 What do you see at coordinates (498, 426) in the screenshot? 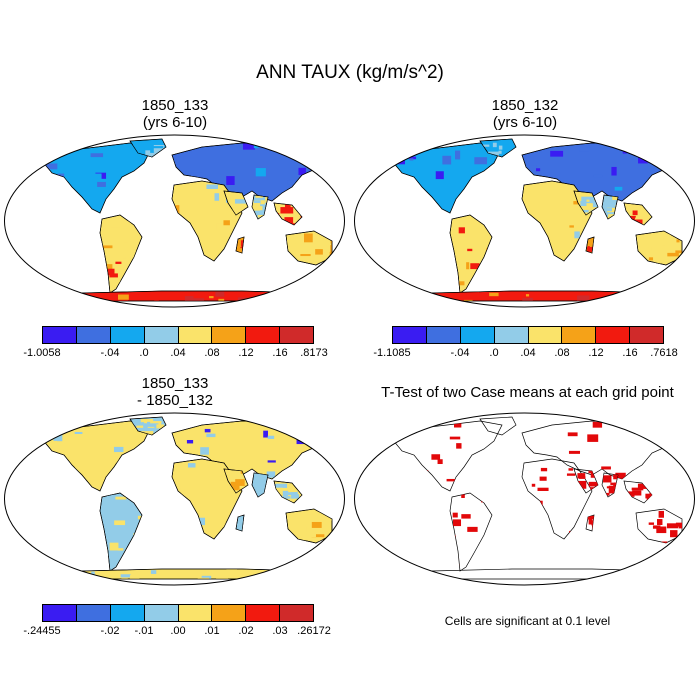
I see `greenland-outline` at bounding box center [498, 426].